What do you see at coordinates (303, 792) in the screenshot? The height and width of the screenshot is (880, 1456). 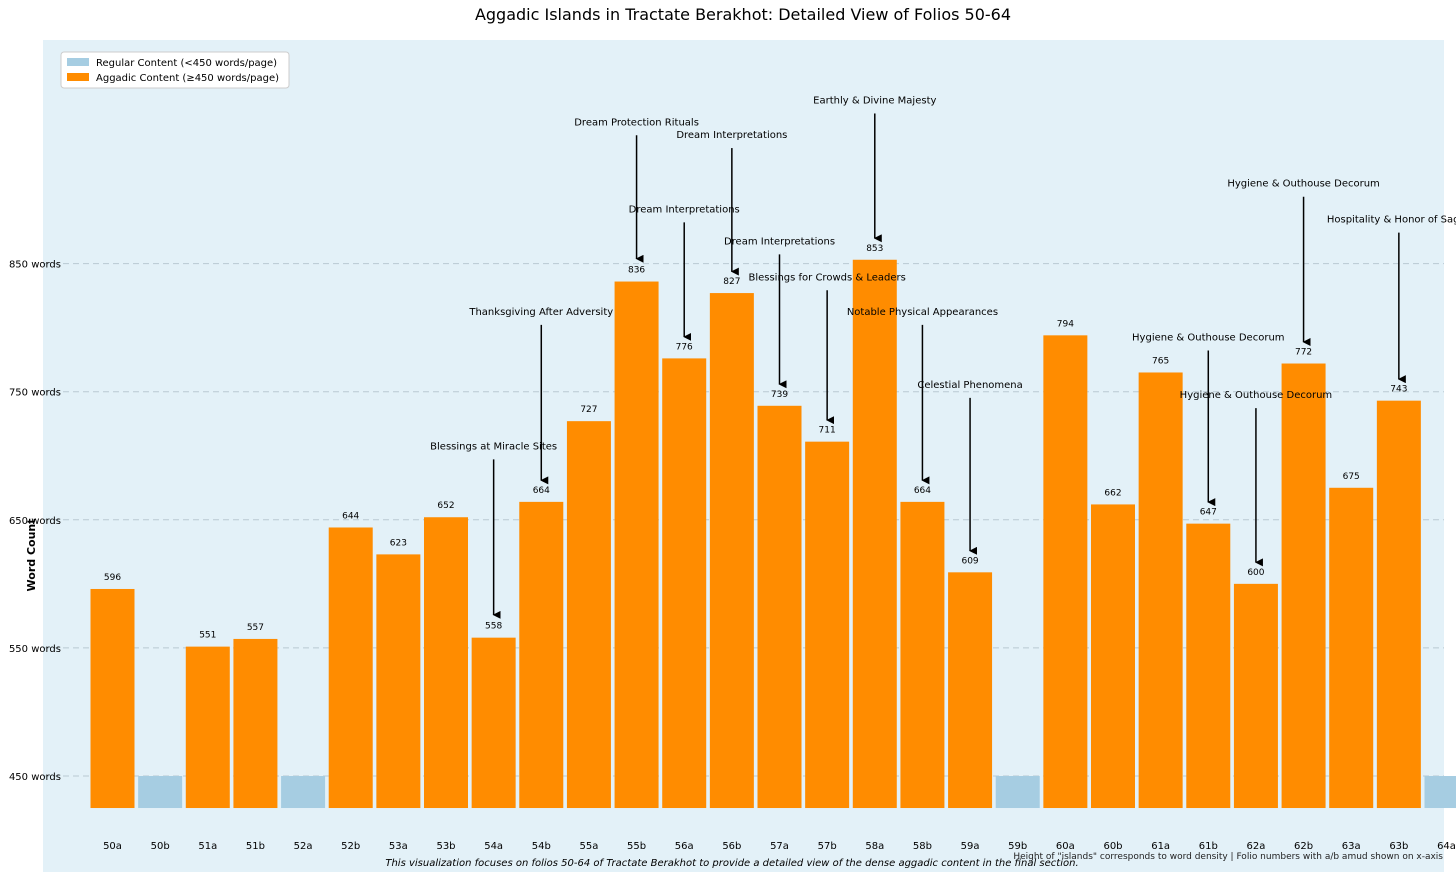 I see `bar-52a` at bounding box center [303, 792].